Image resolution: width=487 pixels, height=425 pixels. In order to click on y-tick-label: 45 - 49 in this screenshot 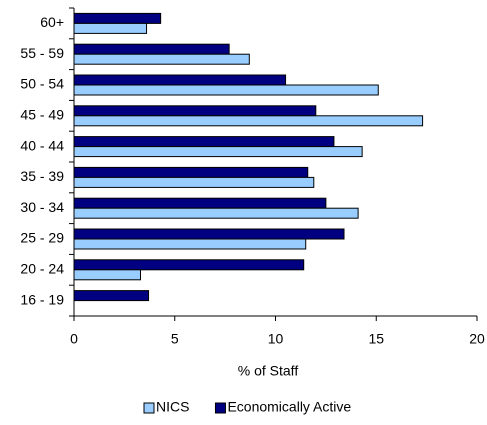, I will do `click(42, 115)`.